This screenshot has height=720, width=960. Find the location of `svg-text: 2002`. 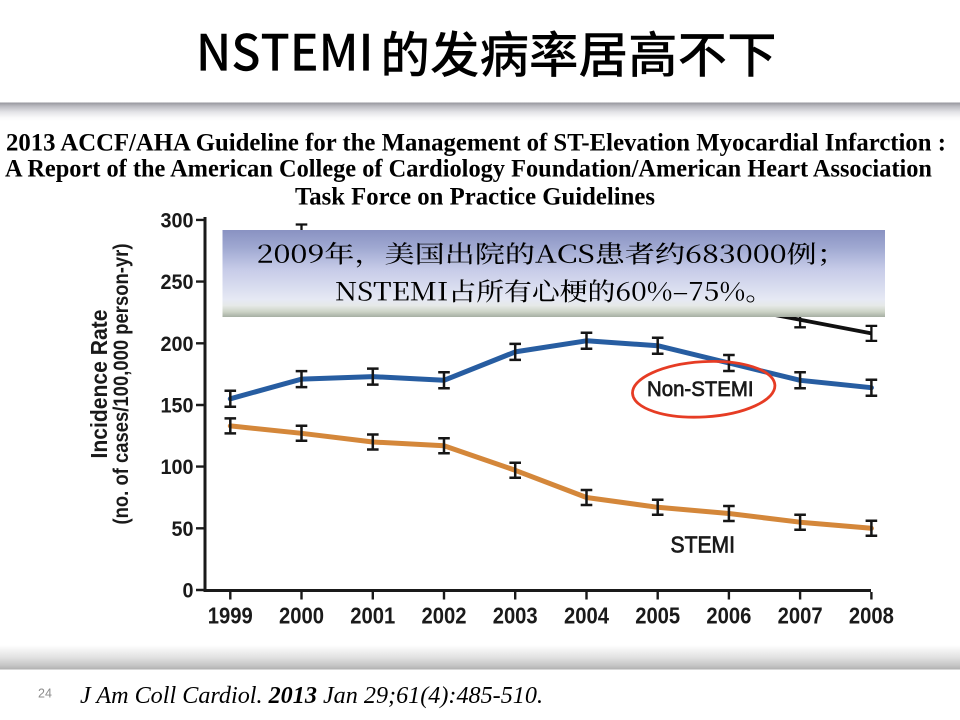

svg-text: 2002 is located at coordinates (444, 616).